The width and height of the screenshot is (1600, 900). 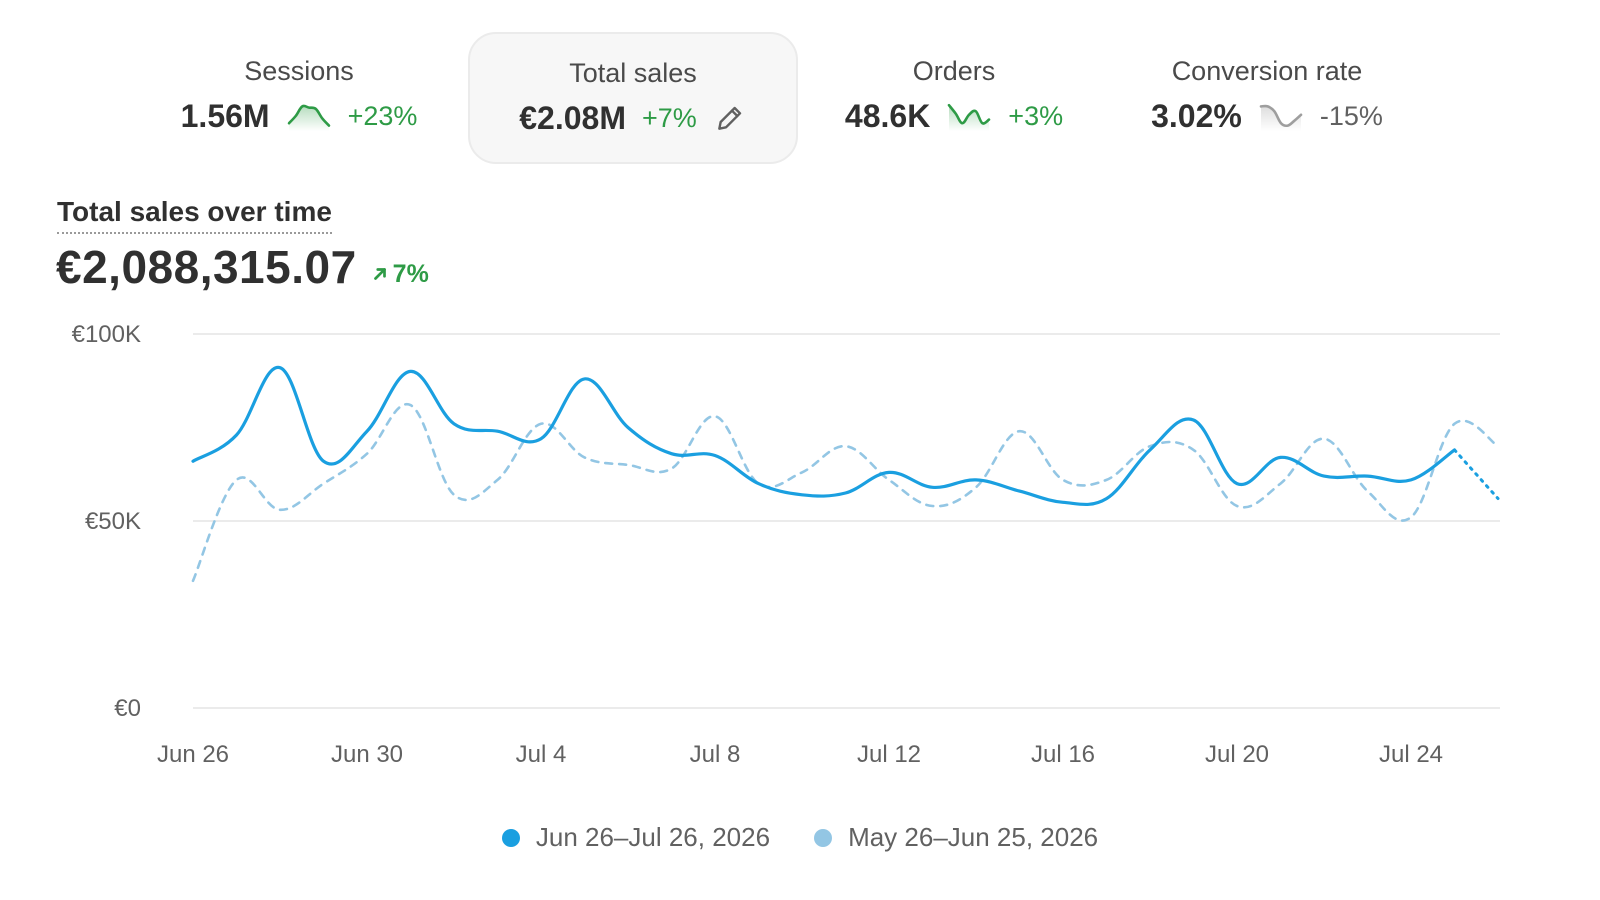 What do you see at coordinates (1411, 754) in the screenshot?
I see `x-tick-label: Jul 24` at bounding box center [1411, 754].